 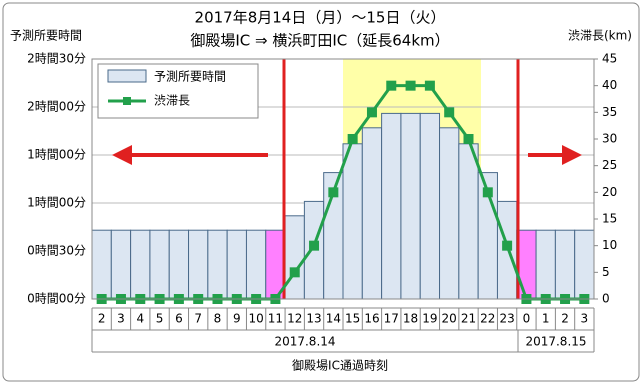 What do you see at coordinates (371, 319) in the screenshot?
I see `x-tick-label: 16` at bounding box center [371, 319].